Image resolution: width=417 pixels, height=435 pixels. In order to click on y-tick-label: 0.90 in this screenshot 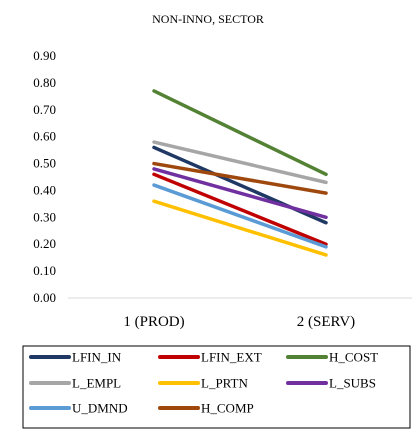, I will do `click(44, 55)`.